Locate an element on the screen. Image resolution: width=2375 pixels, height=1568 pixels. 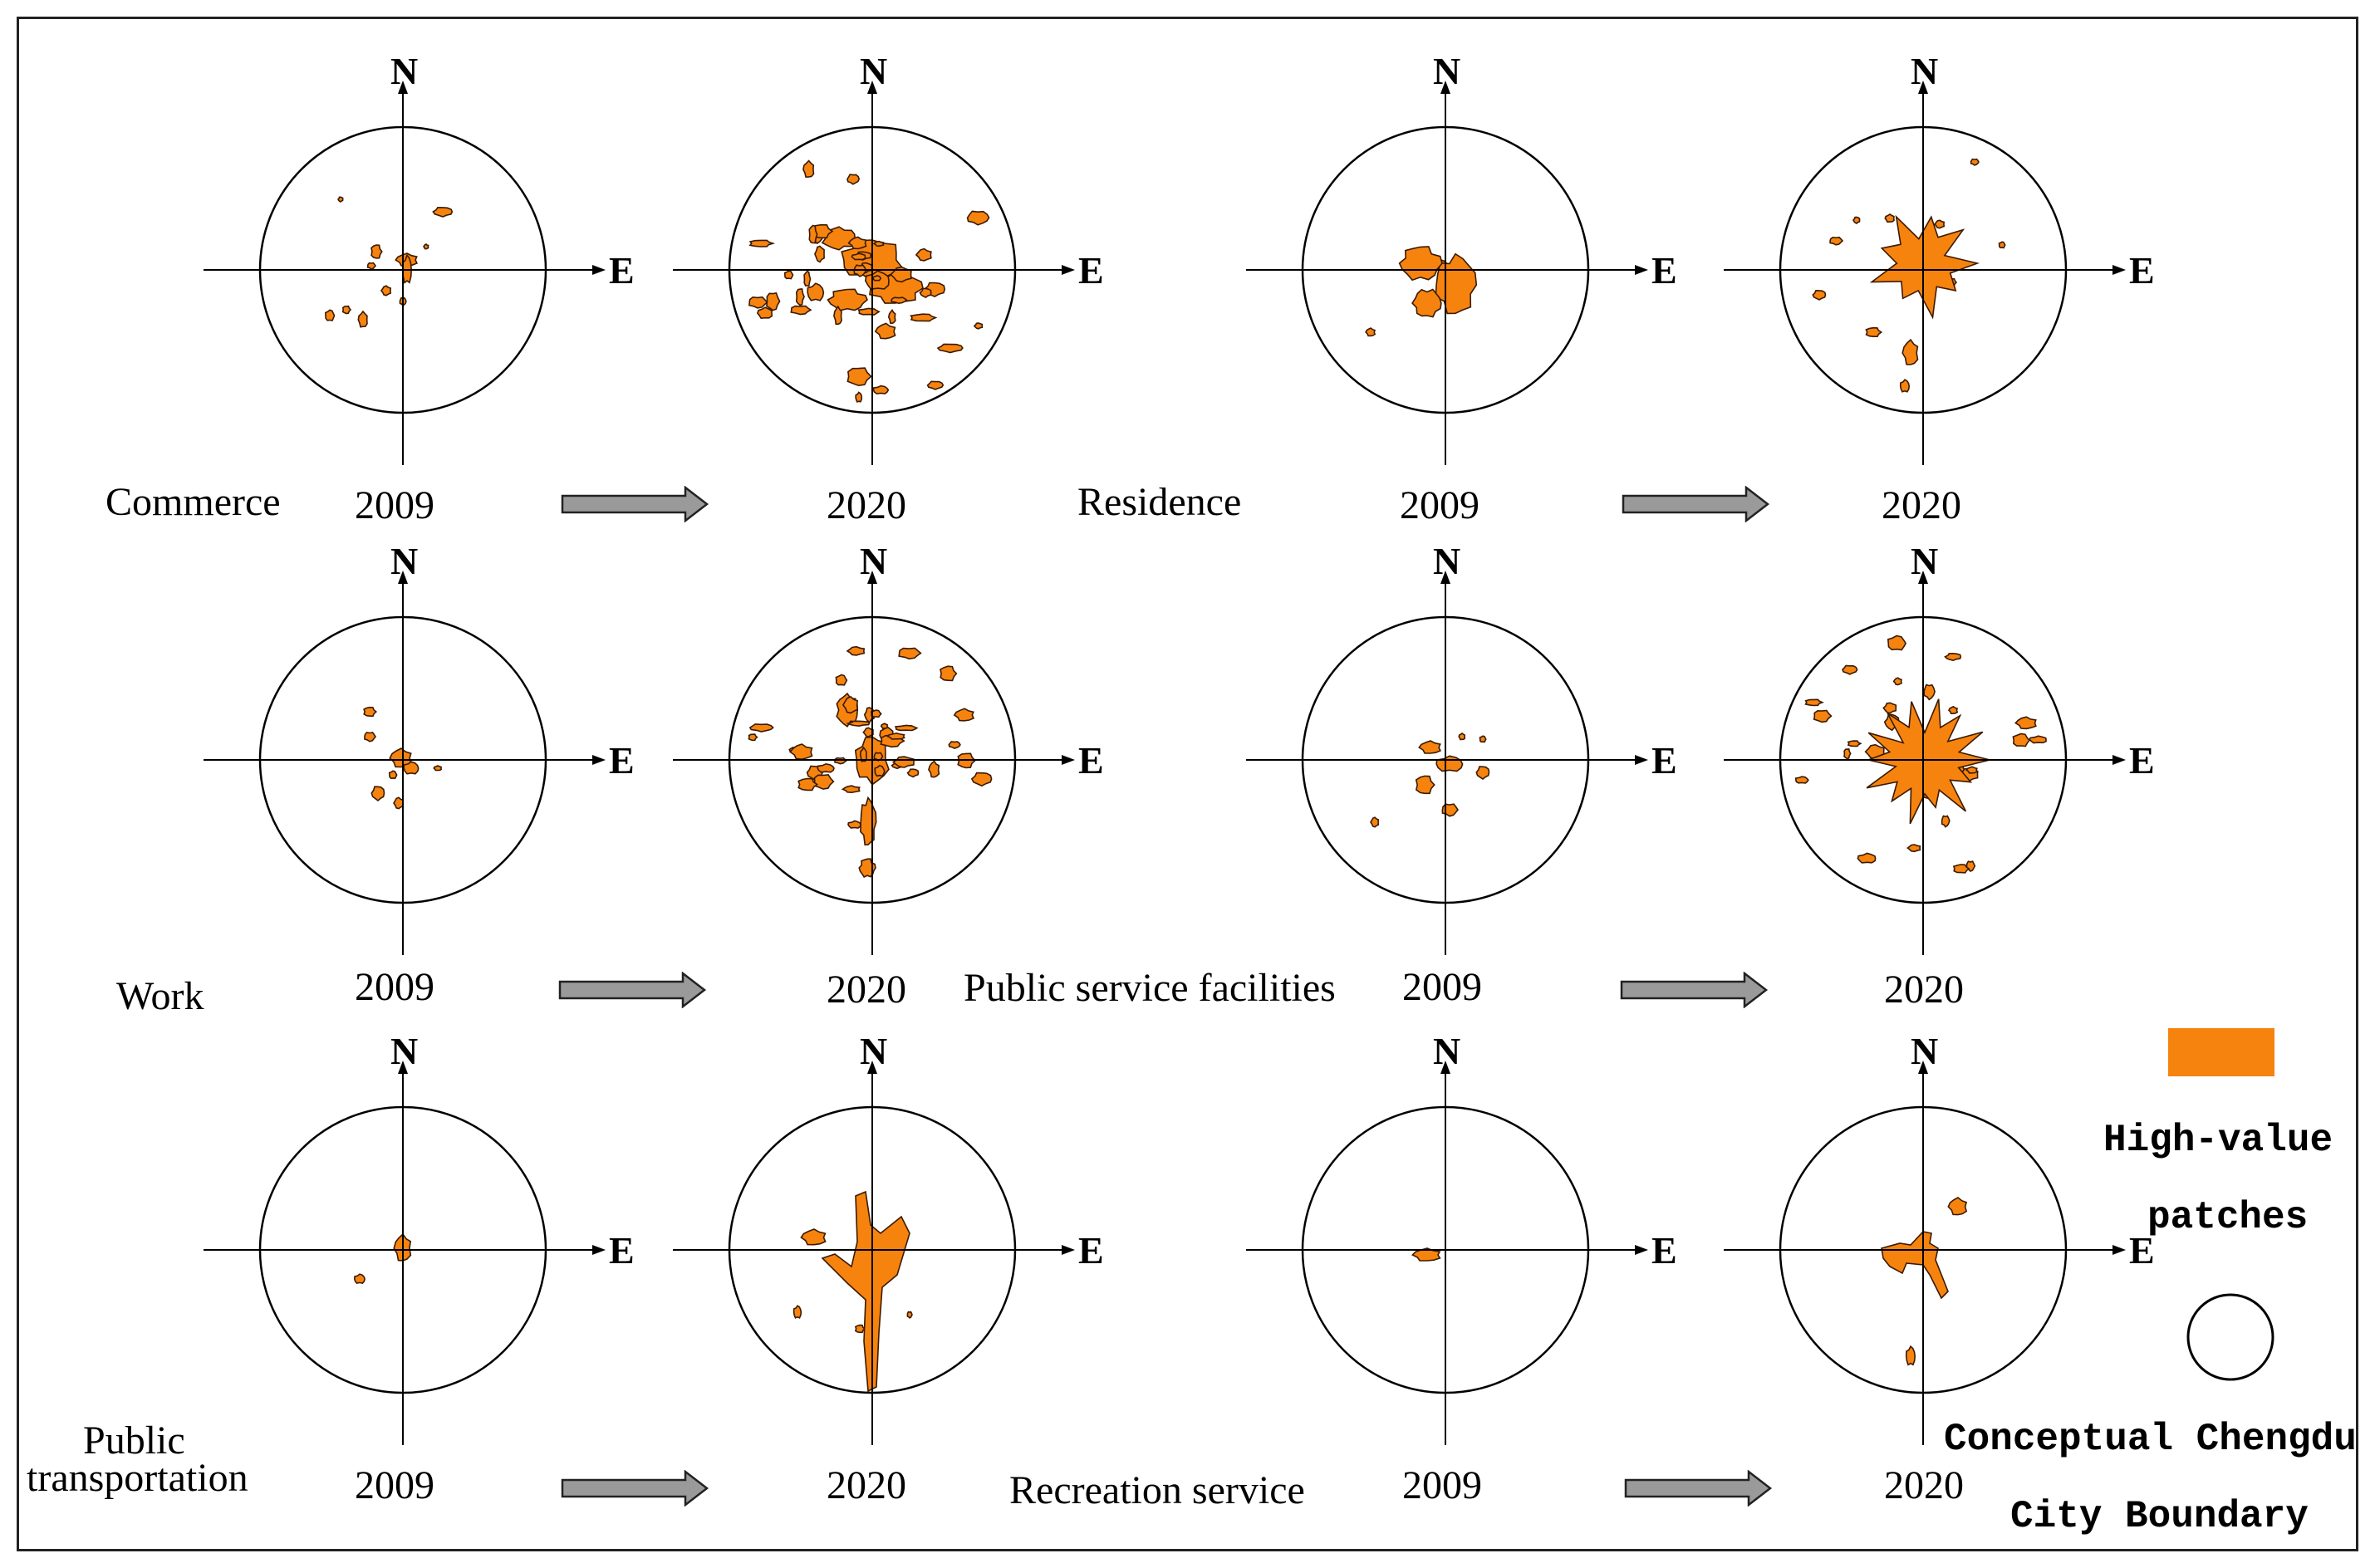
arrow-work is located at coordinates (632, 990).